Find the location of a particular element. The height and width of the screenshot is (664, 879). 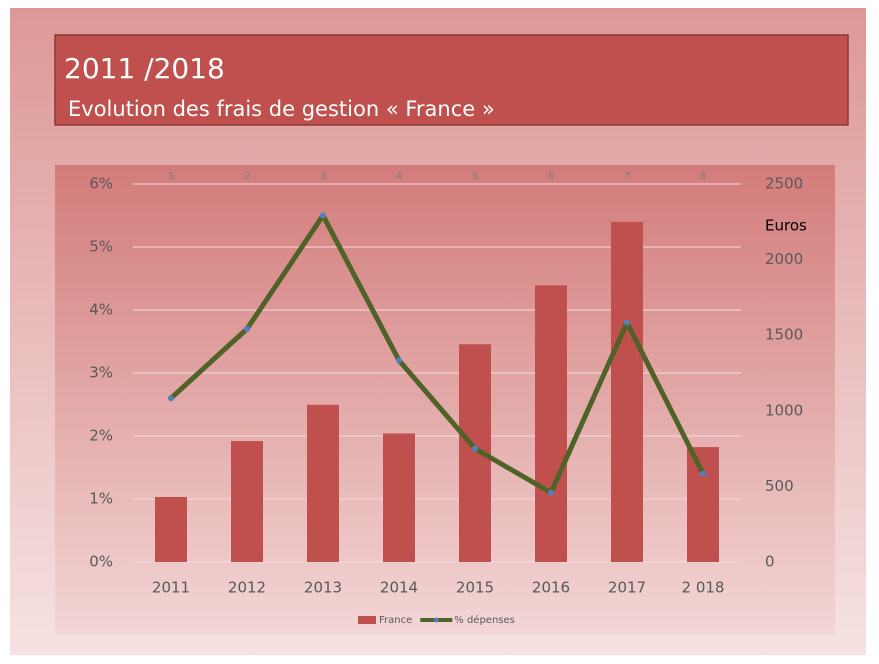

x-tick-label: 2013 is located at coordinates (323, 588).